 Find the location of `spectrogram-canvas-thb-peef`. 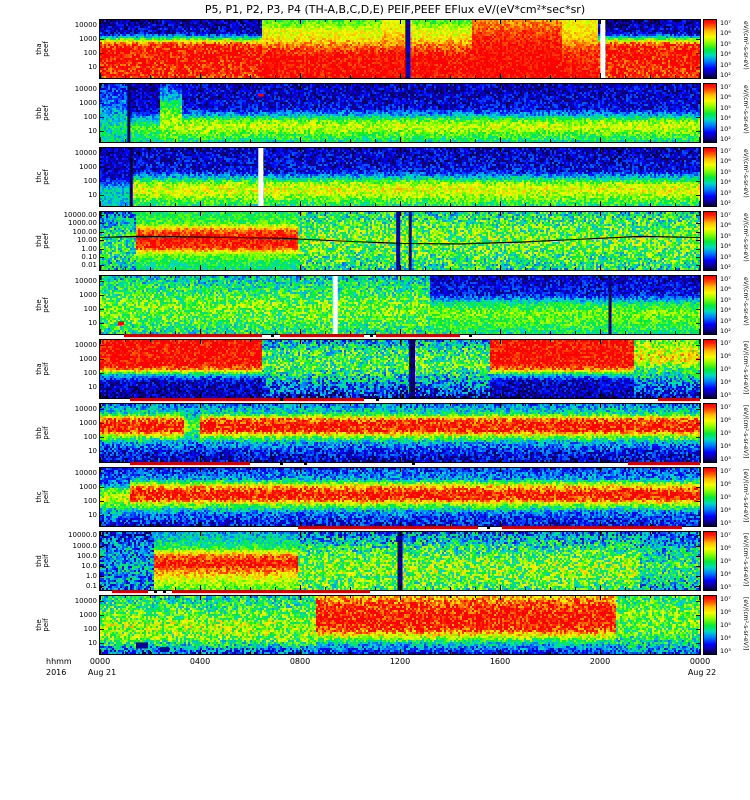

spectrogram-canvas-thb-peef is located at coordinates (400, 113).